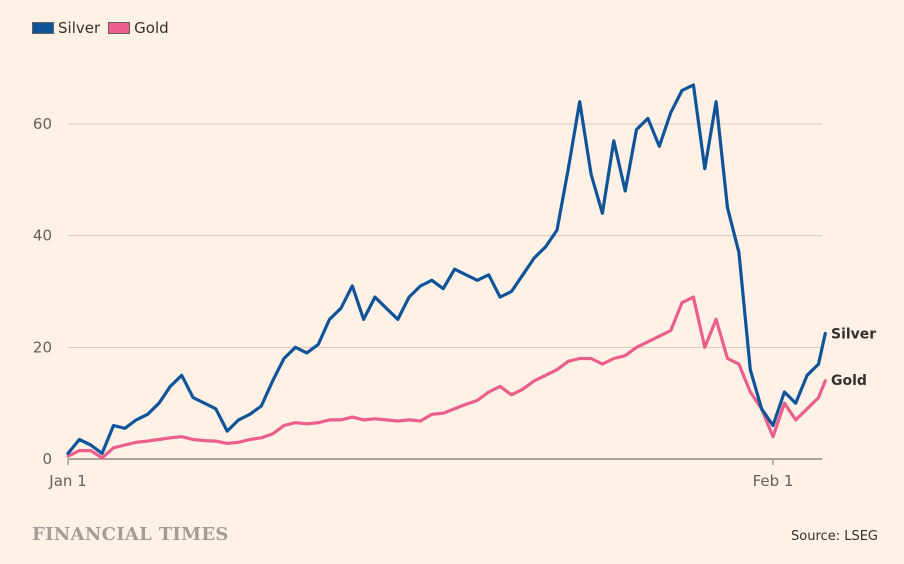  I want to click on y-tick-label: 60, so click(42, 124).